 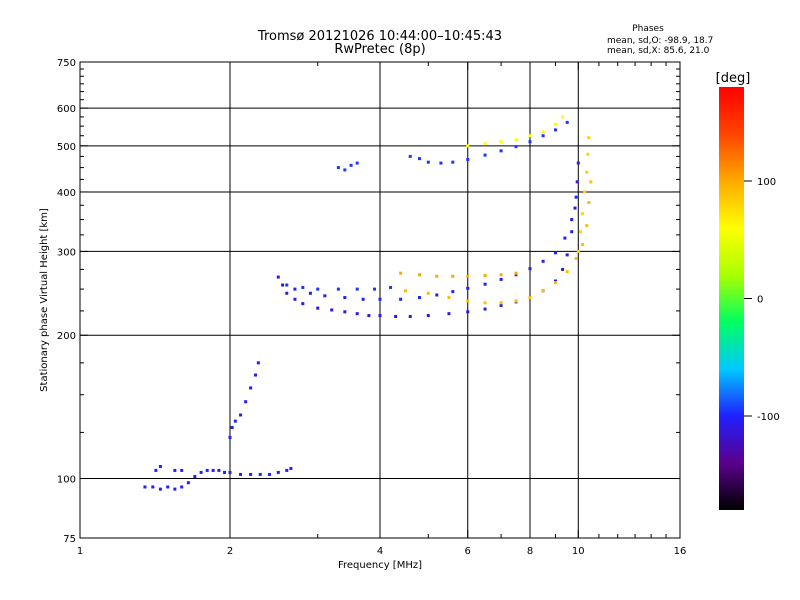 I want to click on y-tick-label: 400, so click(x=66, y=193).